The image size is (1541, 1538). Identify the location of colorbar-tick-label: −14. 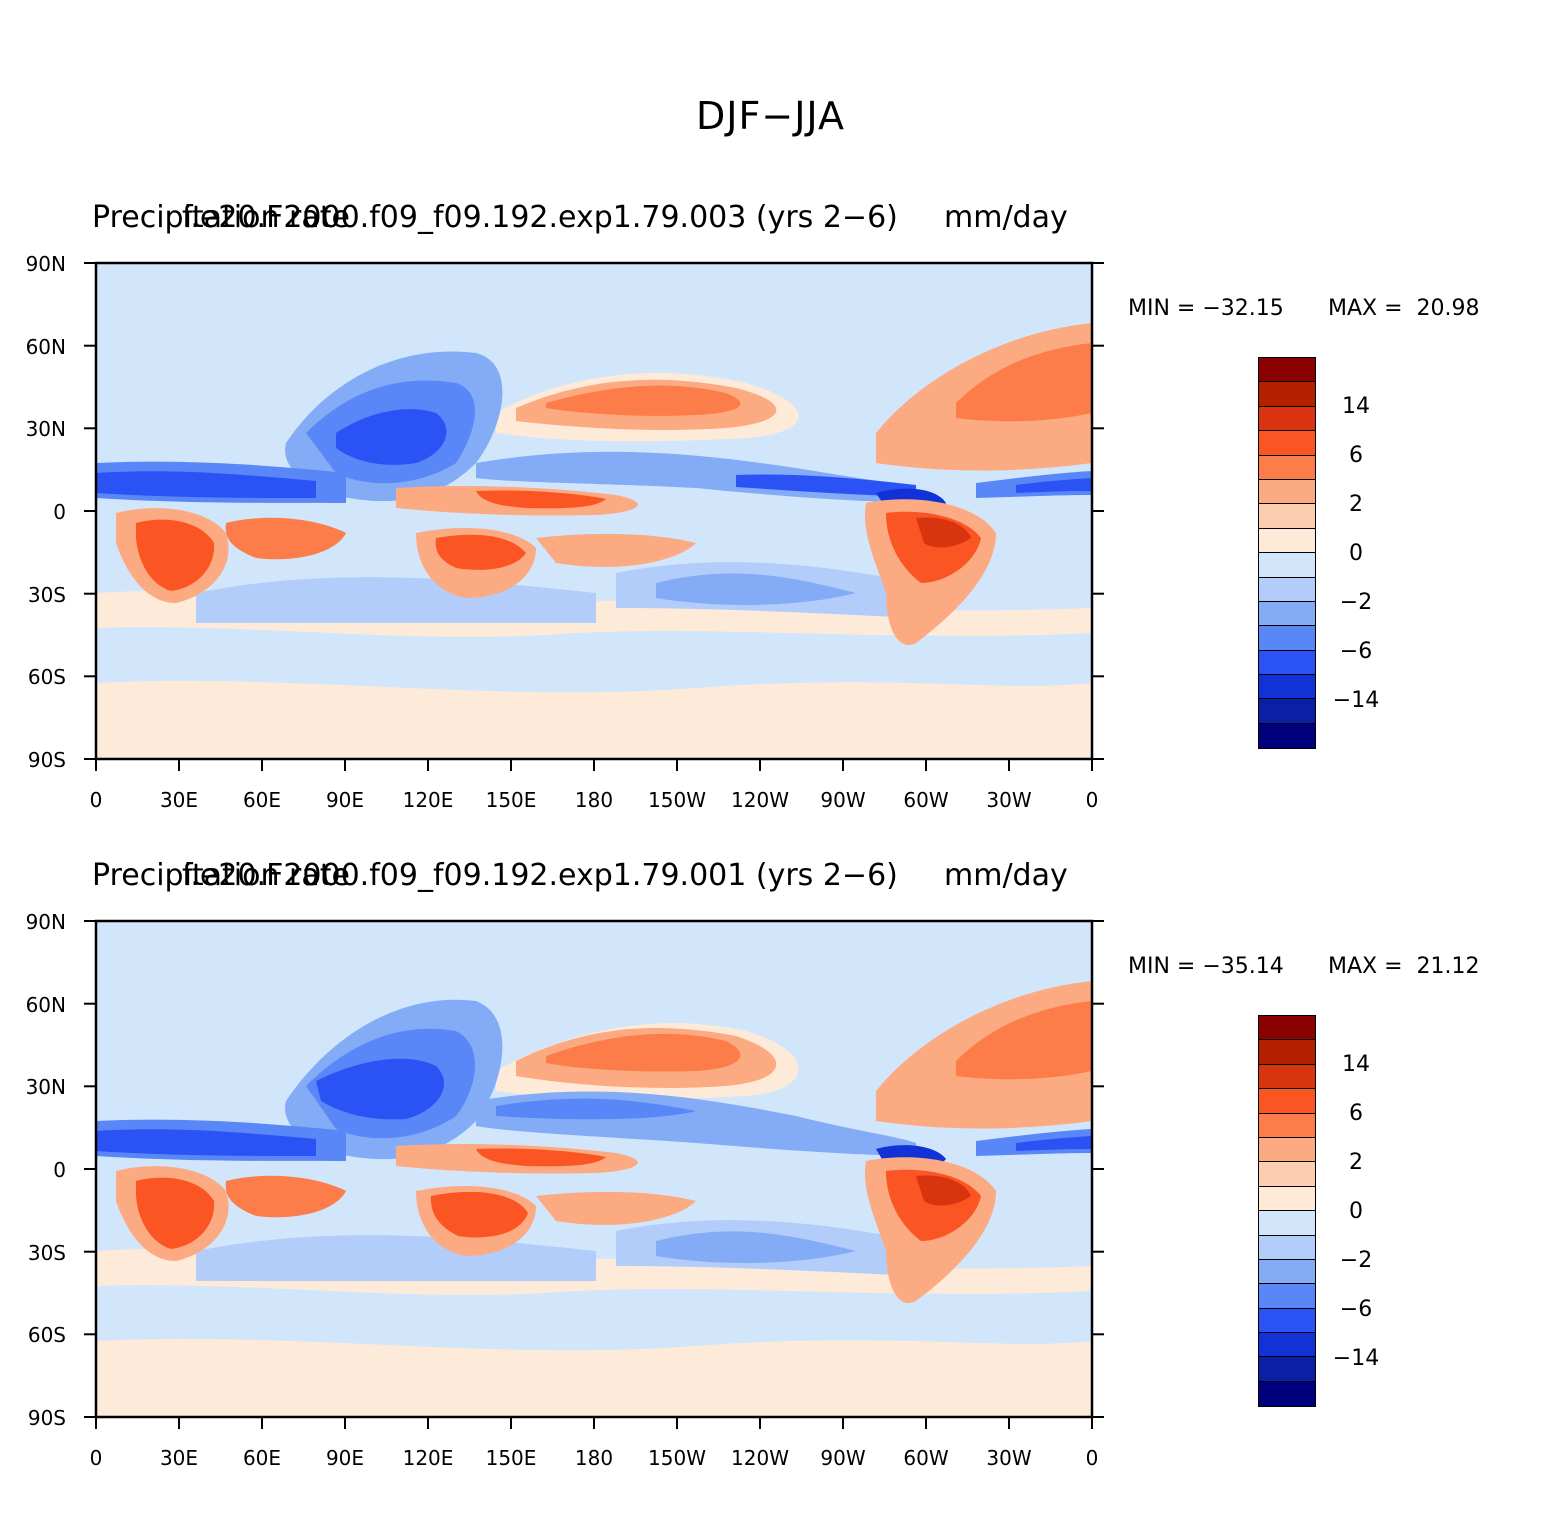
(1356, 1358).